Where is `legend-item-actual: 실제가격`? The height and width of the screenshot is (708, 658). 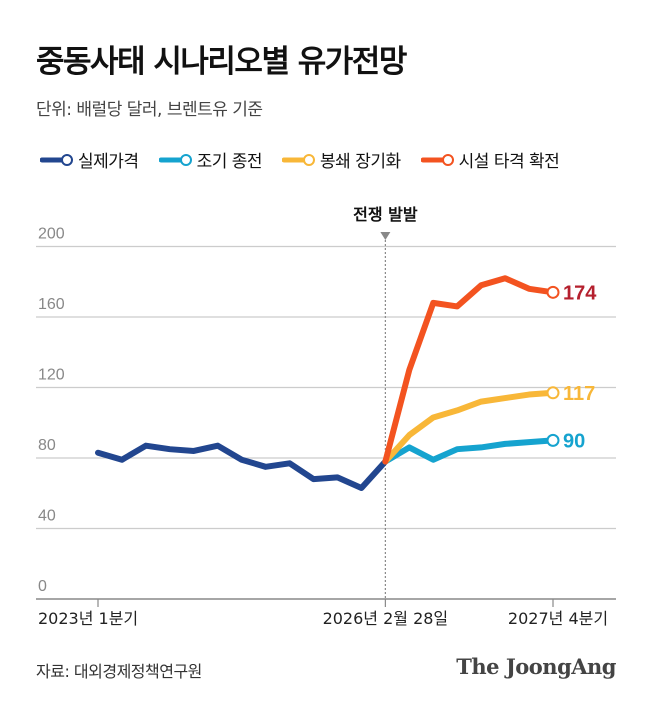
legend-item-actual: 실제가격 is located at coordinates (89, 159).